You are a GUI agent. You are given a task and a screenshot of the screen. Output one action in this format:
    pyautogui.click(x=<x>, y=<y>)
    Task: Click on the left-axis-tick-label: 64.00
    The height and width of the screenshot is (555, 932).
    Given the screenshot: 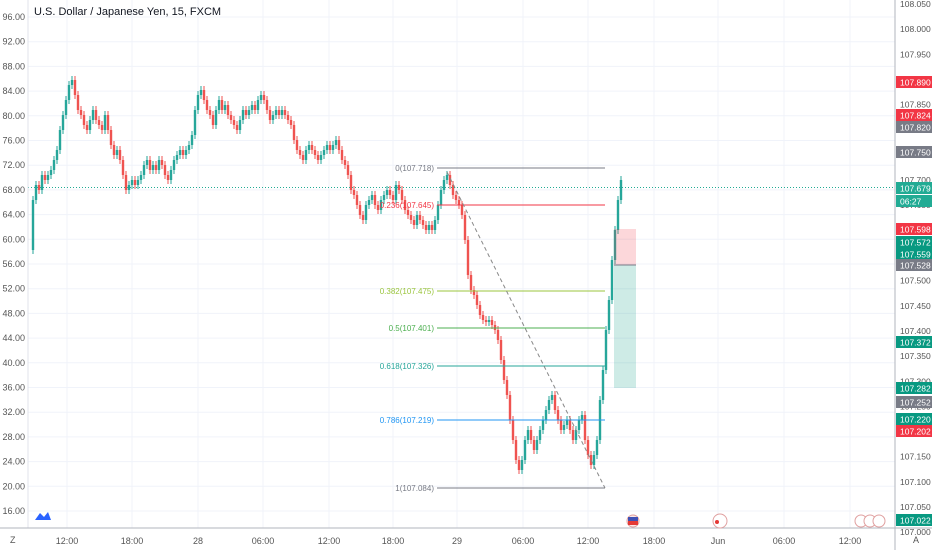 What is the action you would take?
    pyautogui.click(x=13, y=215)
    